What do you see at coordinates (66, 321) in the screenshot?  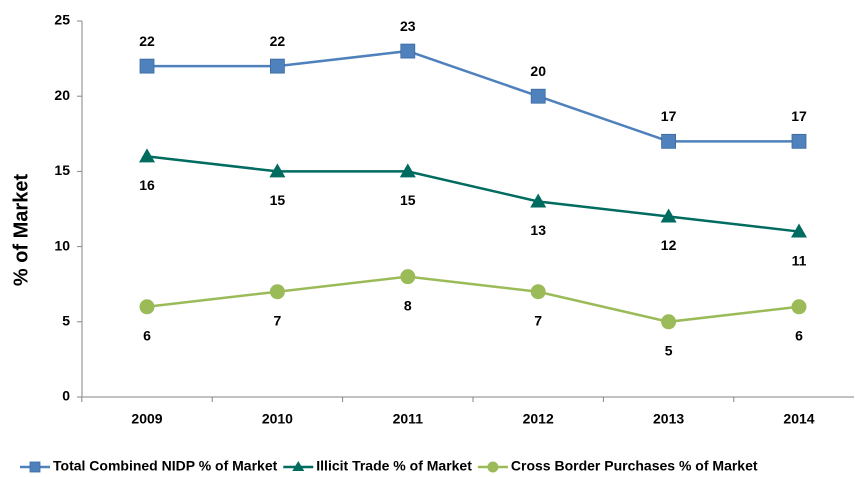 I see `y-tick-label: 5` at bounding box center [66, 321].